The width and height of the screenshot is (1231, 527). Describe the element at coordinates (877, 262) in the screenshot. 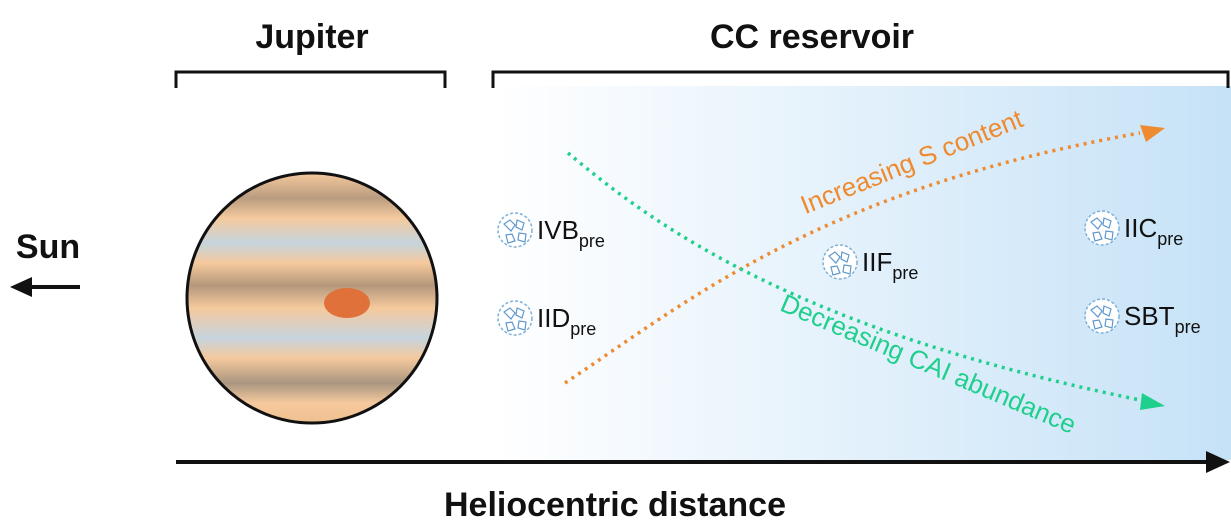

I see `group-name: IIF` at that location.